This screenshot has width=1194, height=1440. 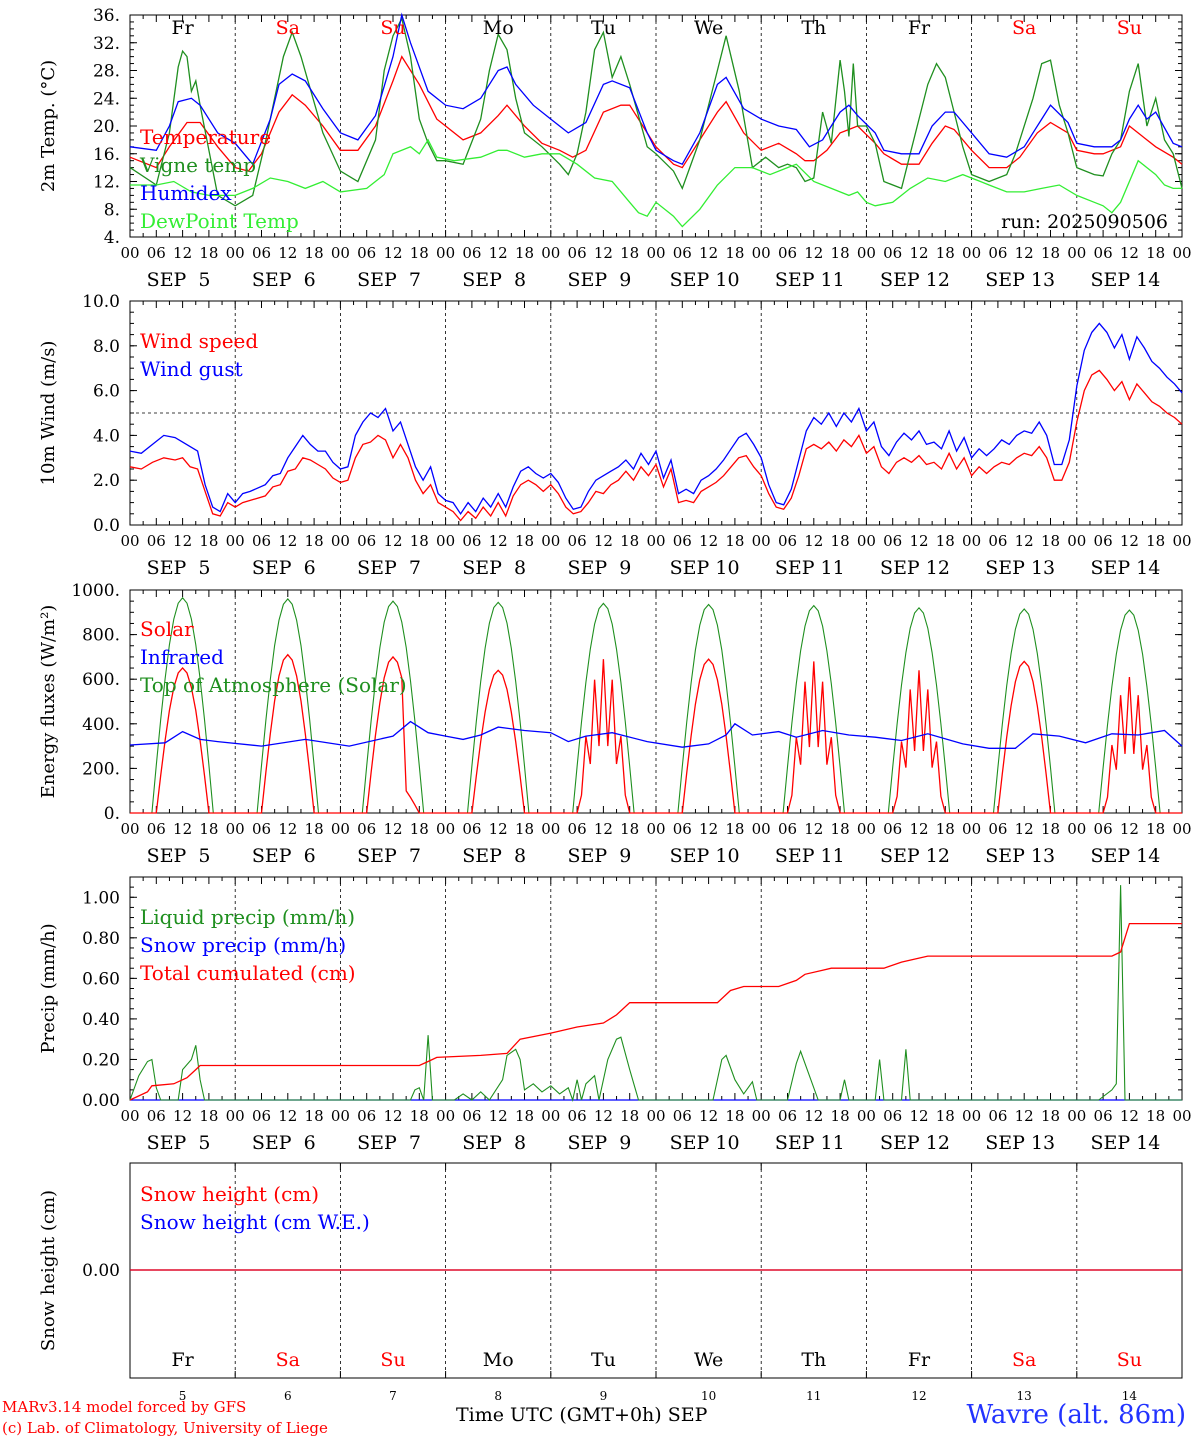 I want to click on y-tick-label: 1000., so click(x=95, y=591).